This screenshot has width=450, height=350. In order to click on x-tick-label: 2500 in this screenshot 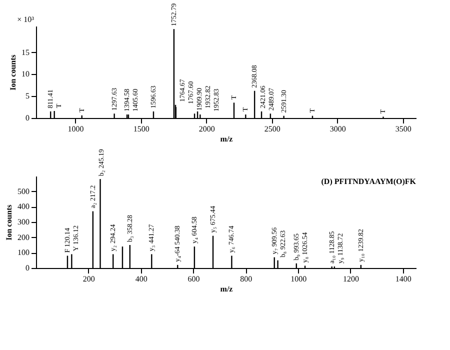, I will do `click(272, 129)`.